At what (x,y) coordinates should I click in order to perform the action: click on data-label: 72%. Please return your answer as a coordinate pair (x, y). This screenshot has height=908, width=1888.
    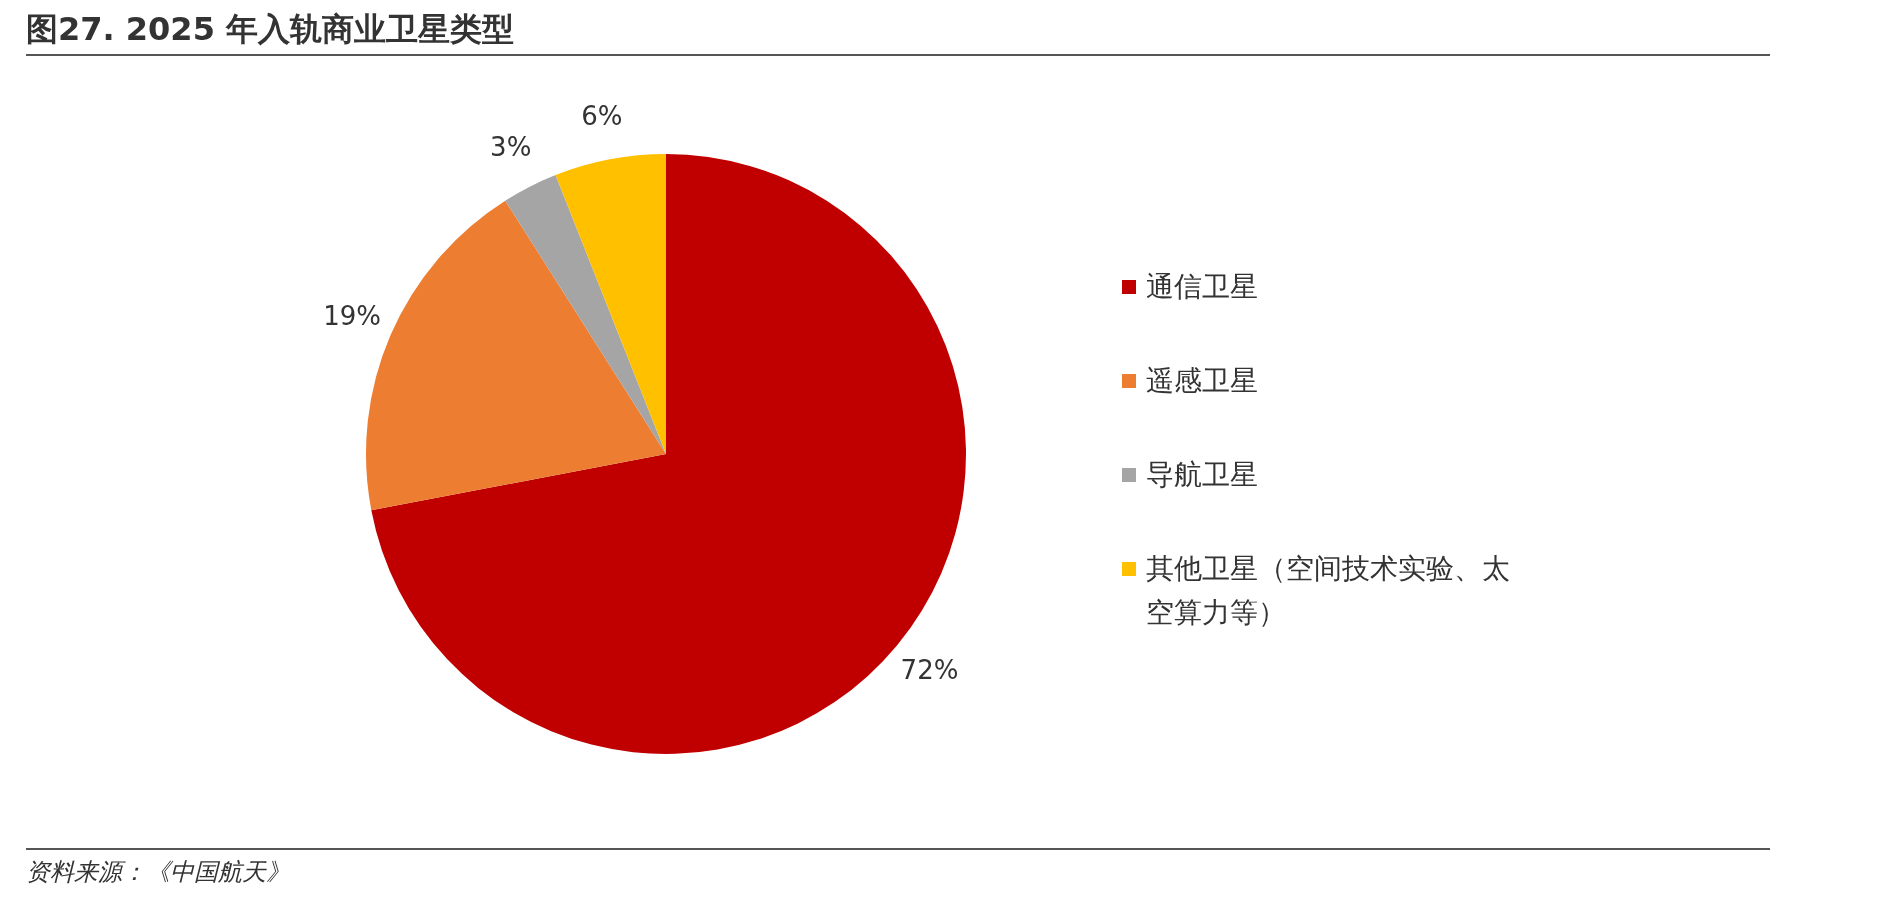
    Looking at the image, I should click on (929, 669).